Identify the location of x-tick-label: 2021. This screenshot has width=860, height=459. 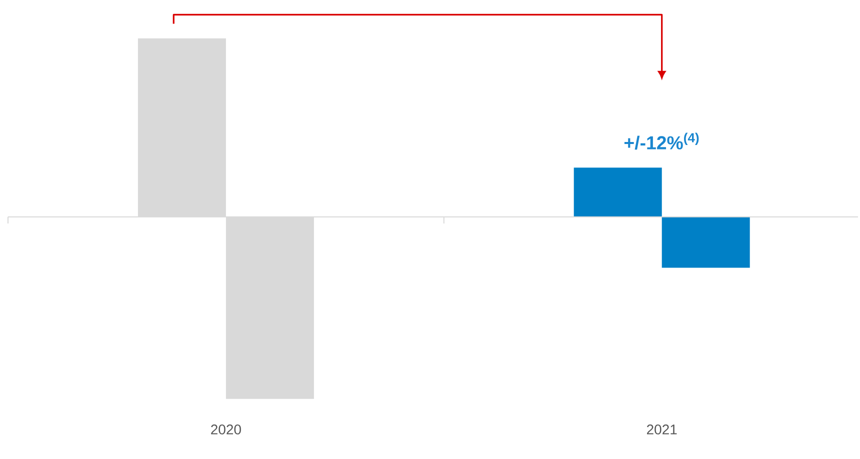
(661, 429).